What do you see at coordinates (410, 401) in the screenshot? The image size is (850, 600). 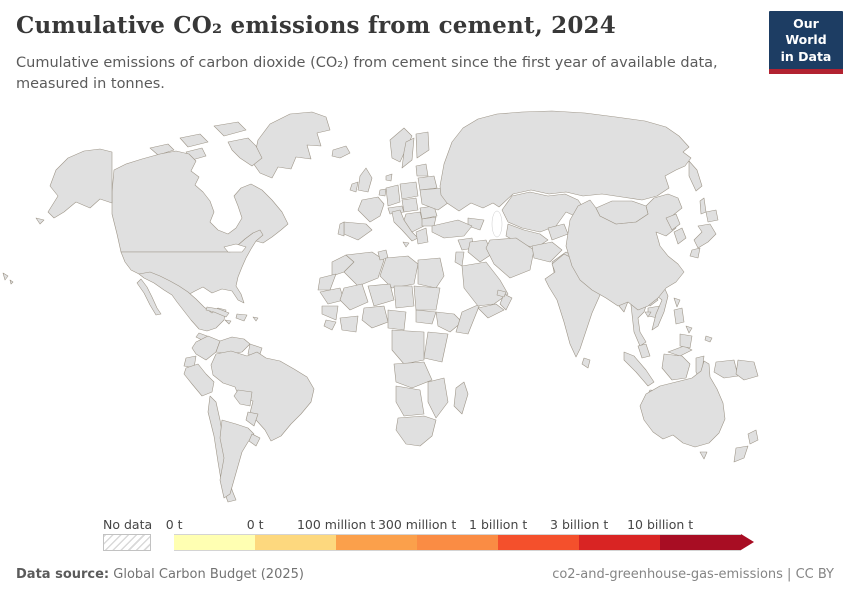 I see `region-namibia-botswana` at bounding box center [410, 401].